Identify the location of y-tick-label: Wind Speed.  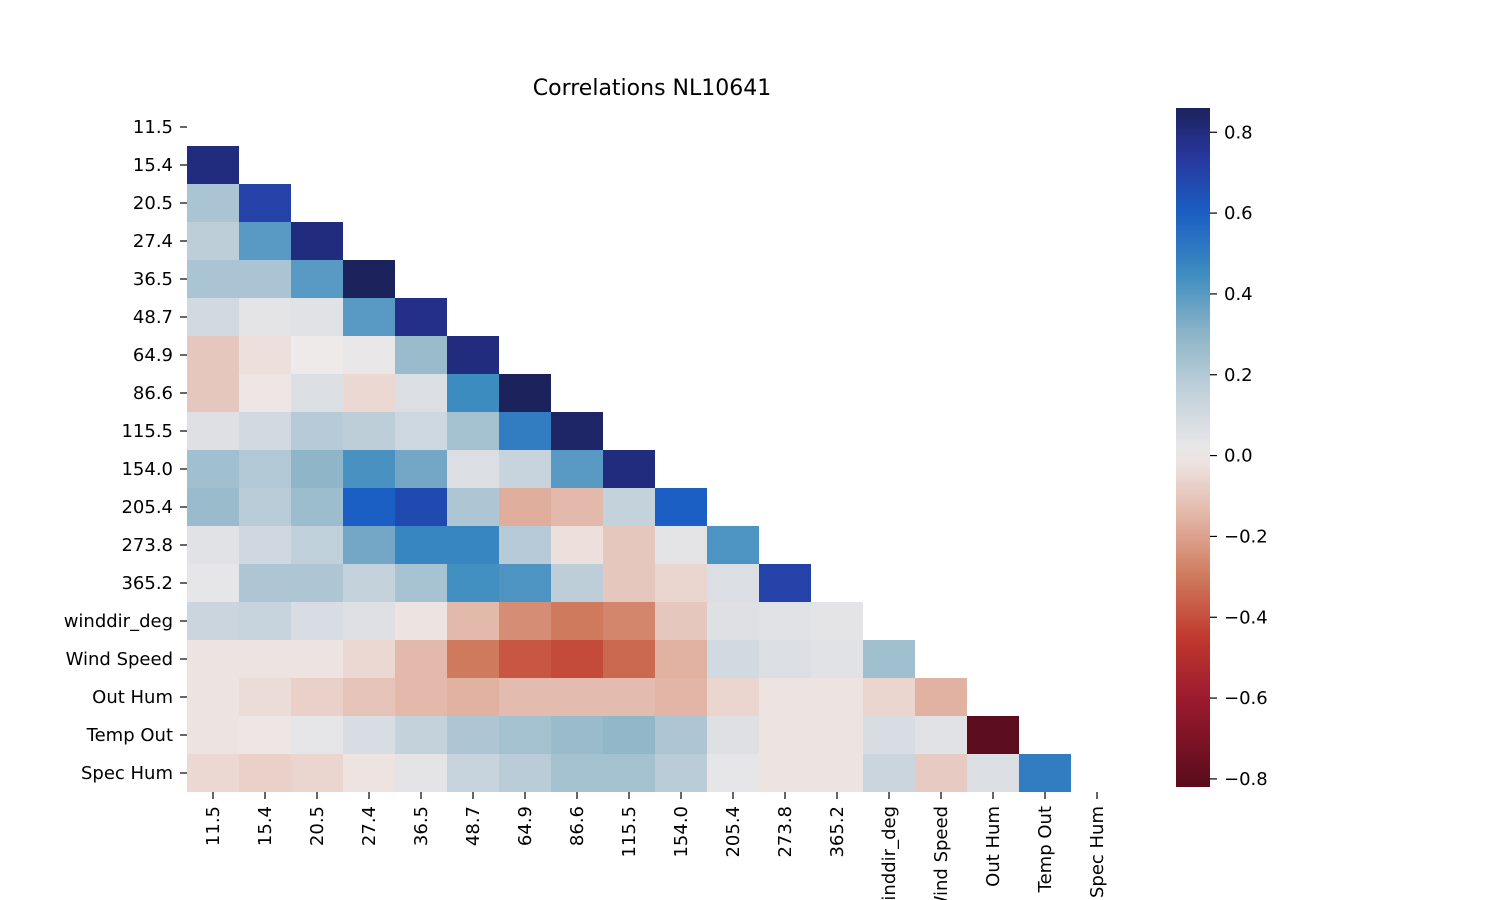
(119, 659).